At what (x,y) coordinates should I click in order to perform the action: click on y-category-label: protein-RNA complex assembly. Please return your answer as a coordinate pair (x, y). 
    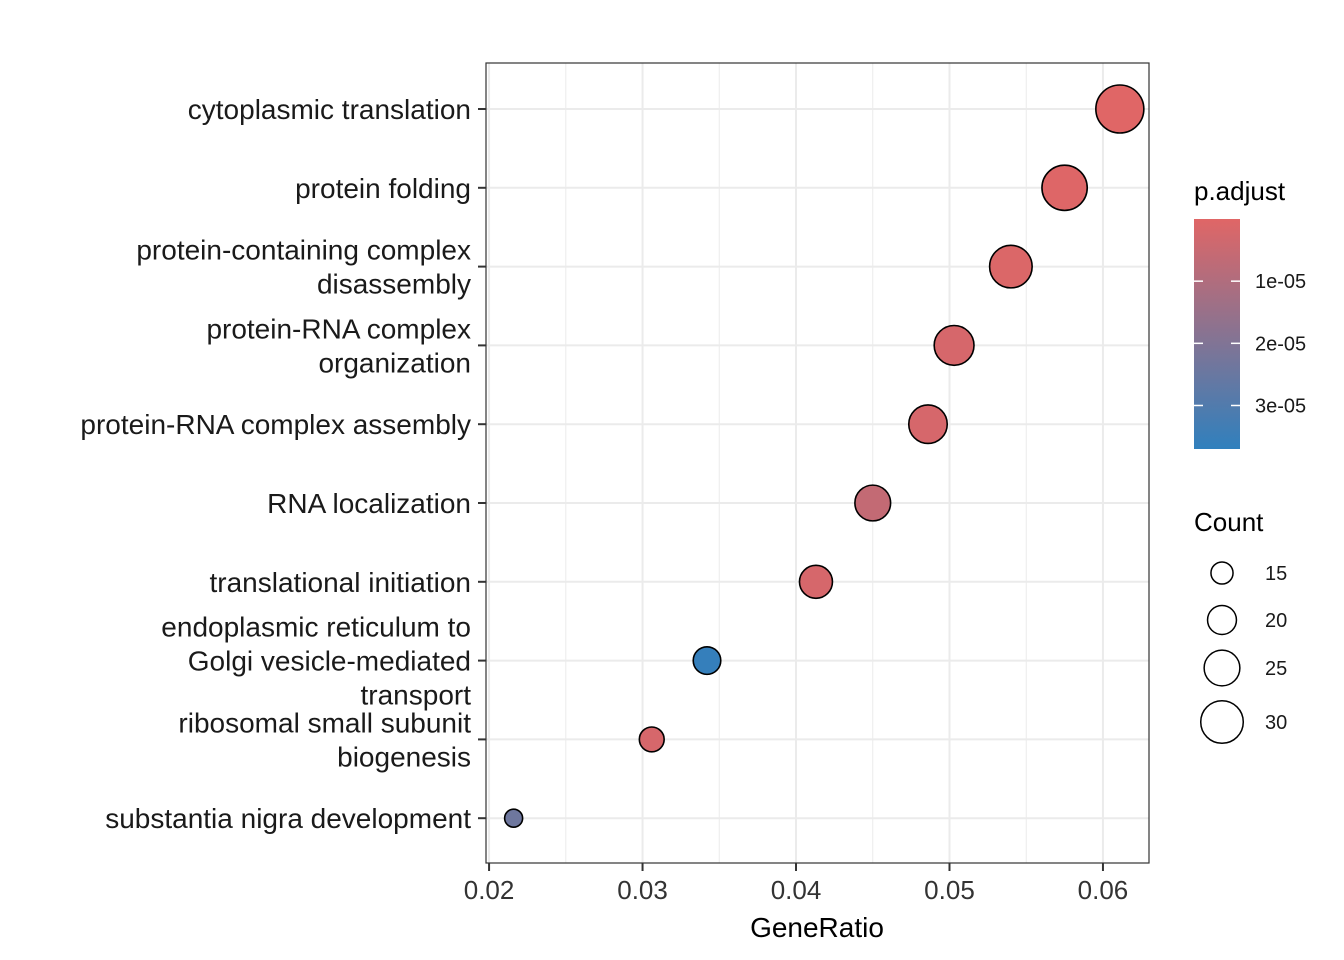
    Looking at the image, I should click on (275, 424).